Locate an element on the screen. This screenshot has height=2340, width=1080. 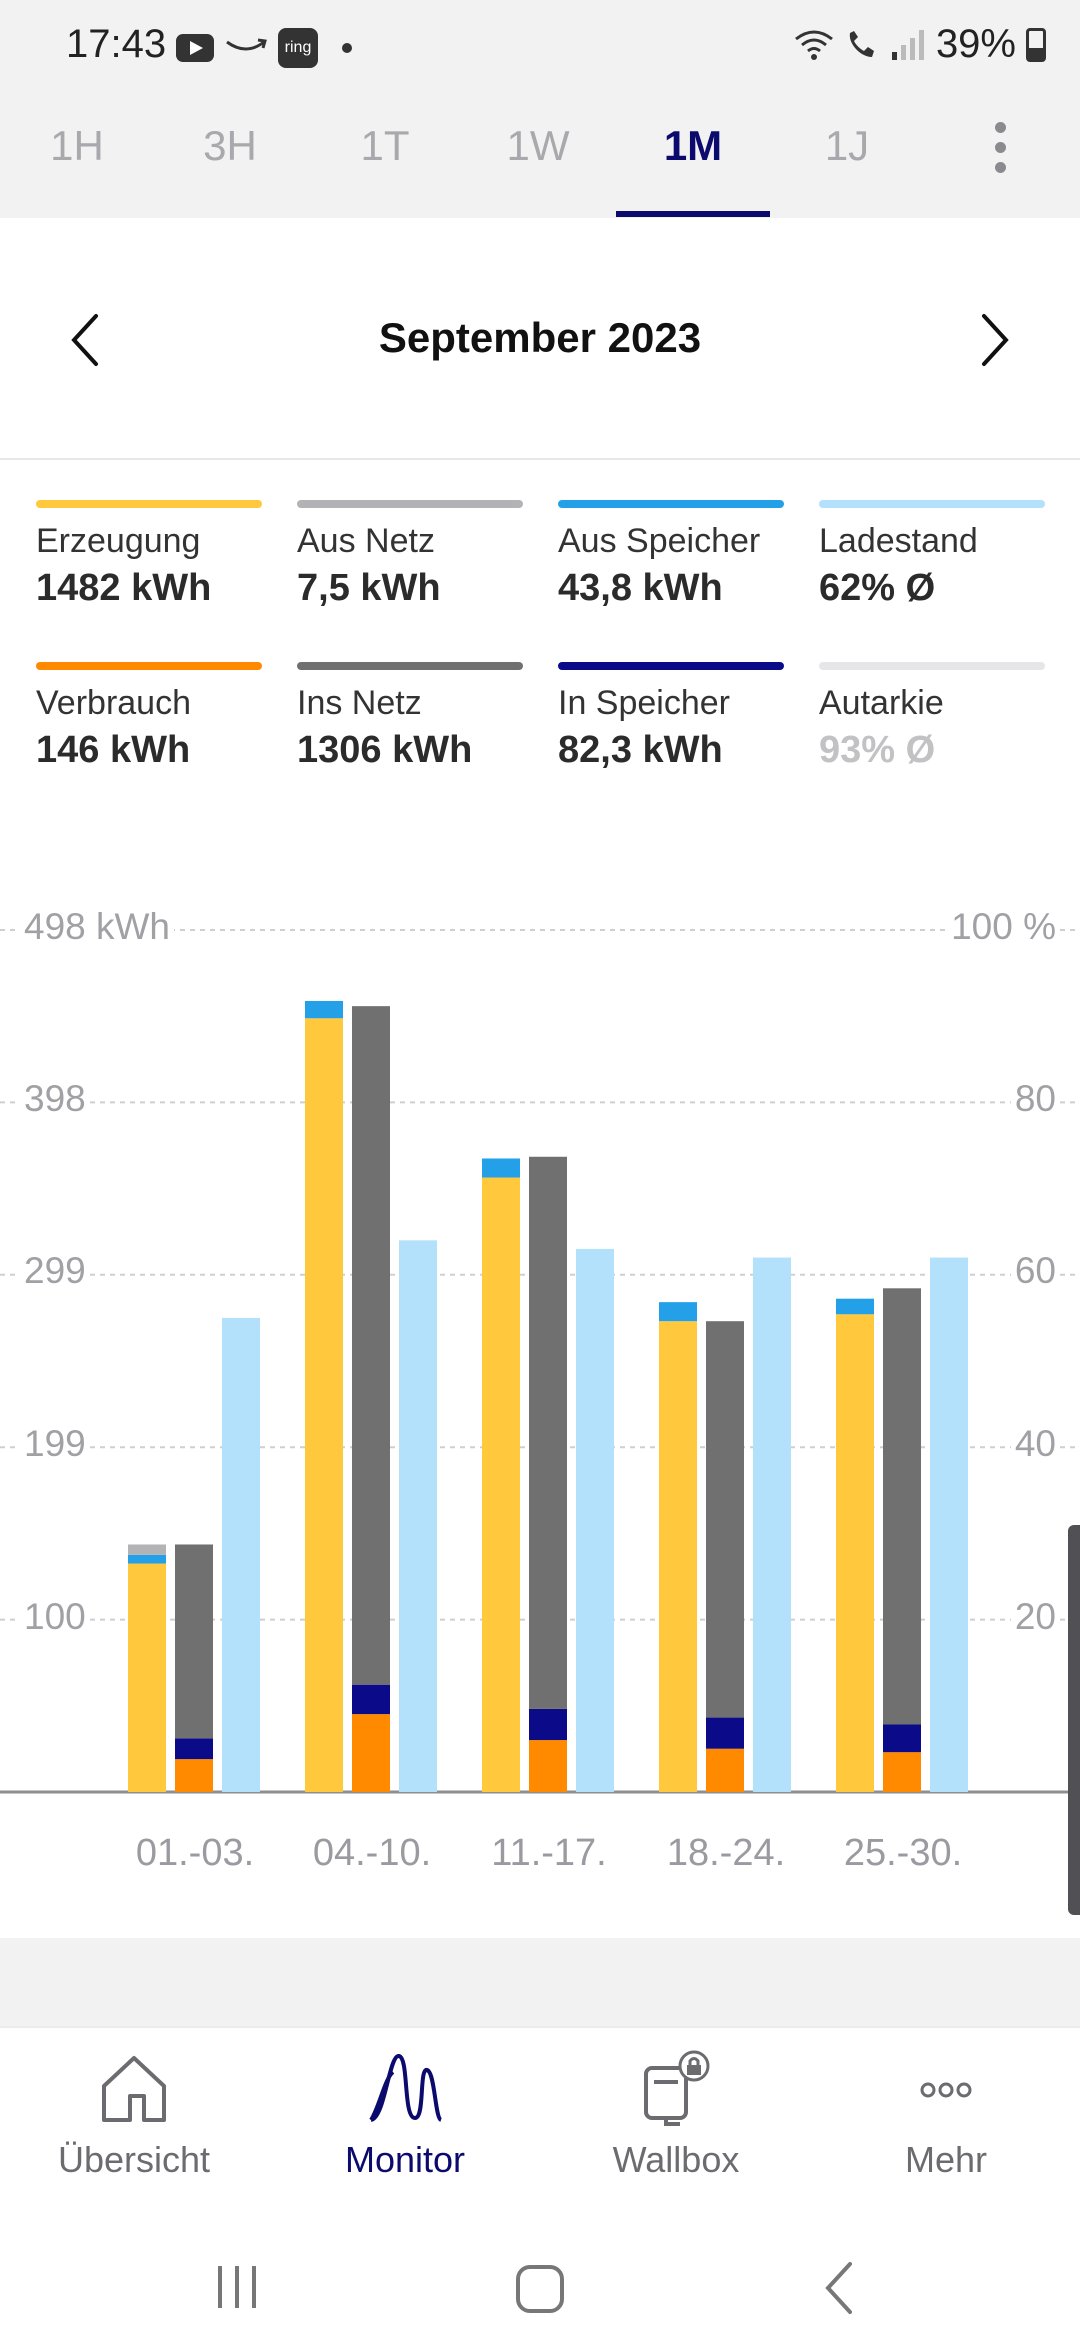
nav-label: Mehr is located at coordinates (946, 2159).